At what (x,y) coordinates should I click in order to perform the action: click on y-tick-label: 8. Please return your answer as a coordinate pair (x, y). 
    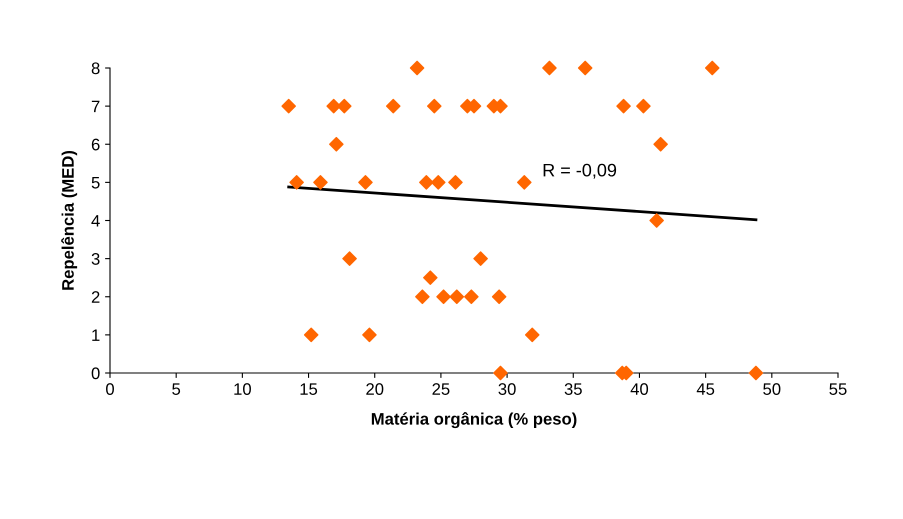
    Looking at the image, I should click on (96, 68).